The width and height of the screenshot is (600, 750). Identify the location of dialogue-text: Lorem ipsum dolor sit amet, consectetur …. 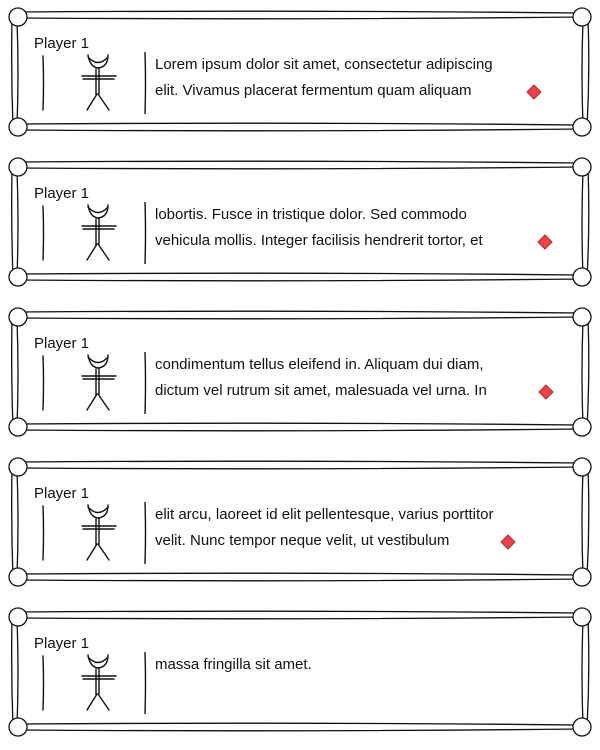
(352, 78).